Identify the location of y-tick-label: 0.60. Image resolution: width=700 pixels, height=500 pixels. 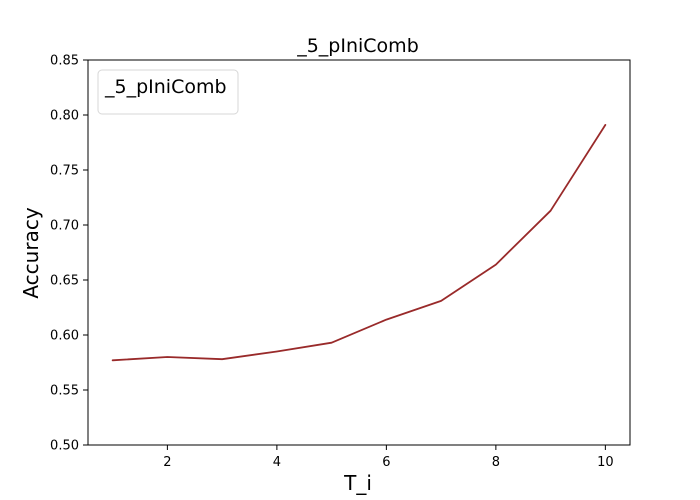
(64, 336).